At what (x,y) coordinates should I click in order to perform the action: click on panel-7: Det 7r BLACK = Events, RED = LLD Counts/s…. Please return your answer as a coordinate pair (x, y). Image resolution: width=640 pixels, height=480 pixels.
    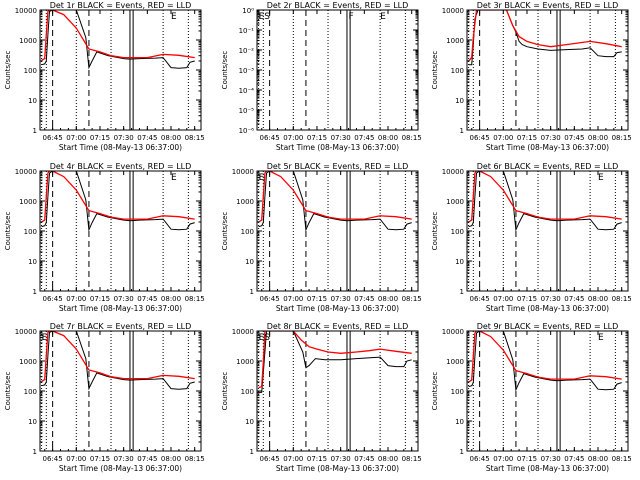
    Looking at the image, I should click on (104, 397).